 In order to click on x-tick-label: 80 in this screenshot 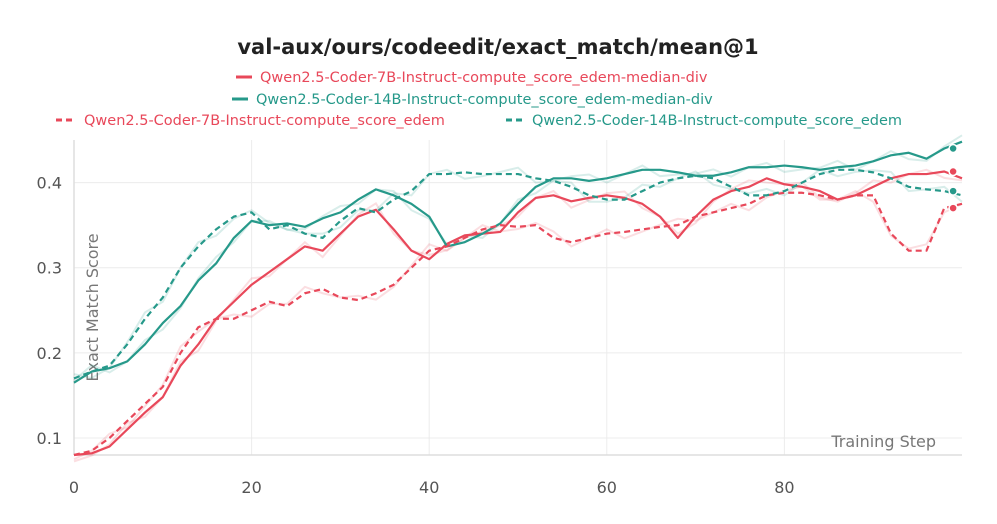, I will do `click(784, 487)`.